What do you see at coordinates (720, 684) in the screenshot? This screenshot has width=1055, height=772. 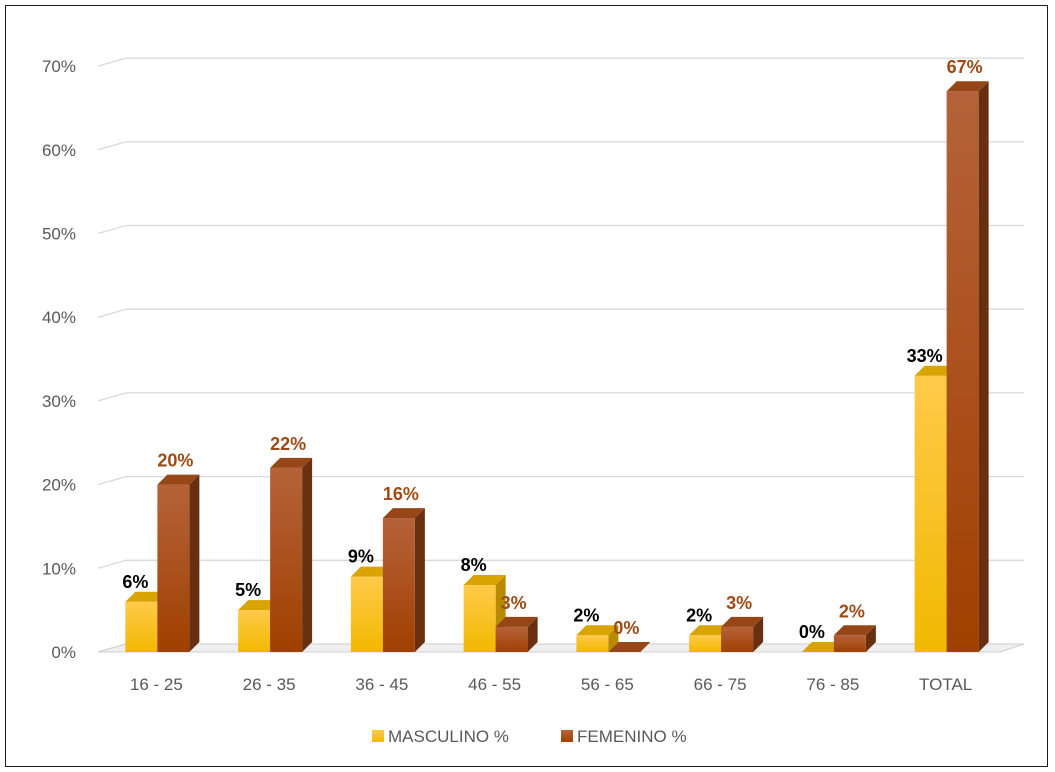 I see `x-tick-label: 66 - 75` at bounding box center [720, 684].